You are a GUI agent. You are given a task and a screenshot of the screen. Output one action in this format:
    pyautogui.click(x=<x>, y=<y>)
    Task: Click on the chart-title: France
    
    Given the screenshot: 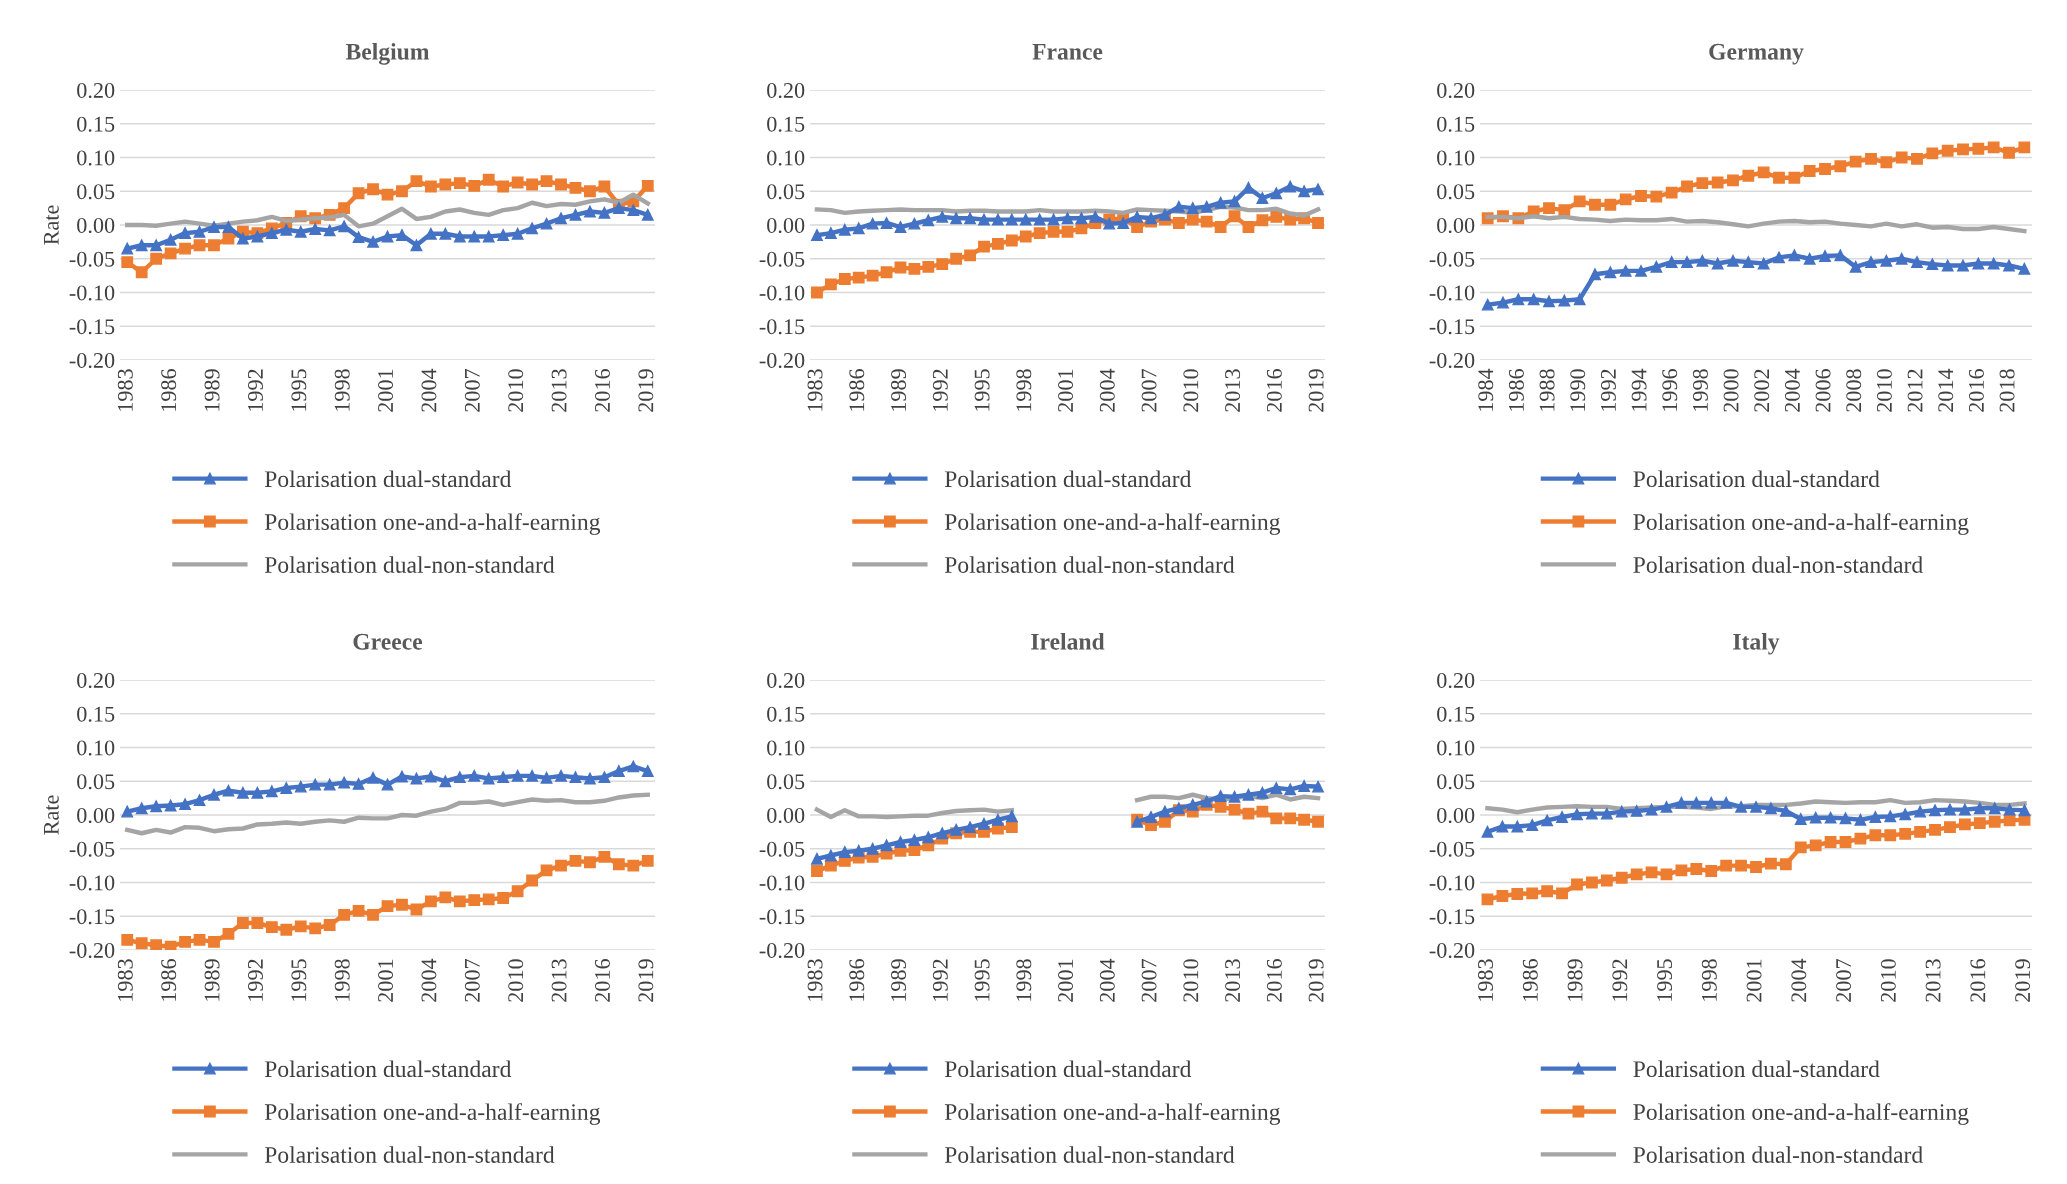 What is the action you would take?
    pyautogui.click(x=1067, y=51)
    